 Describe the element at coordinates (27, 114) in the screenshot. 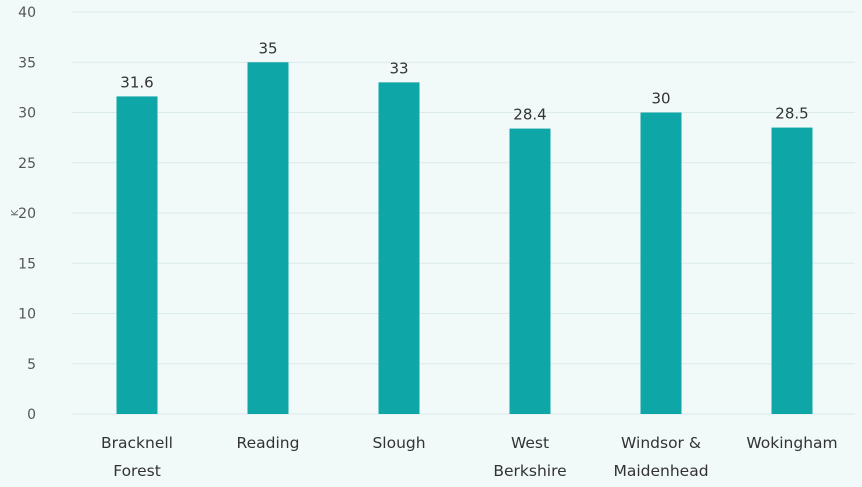

I see `y-tick-label: 30` at that location.